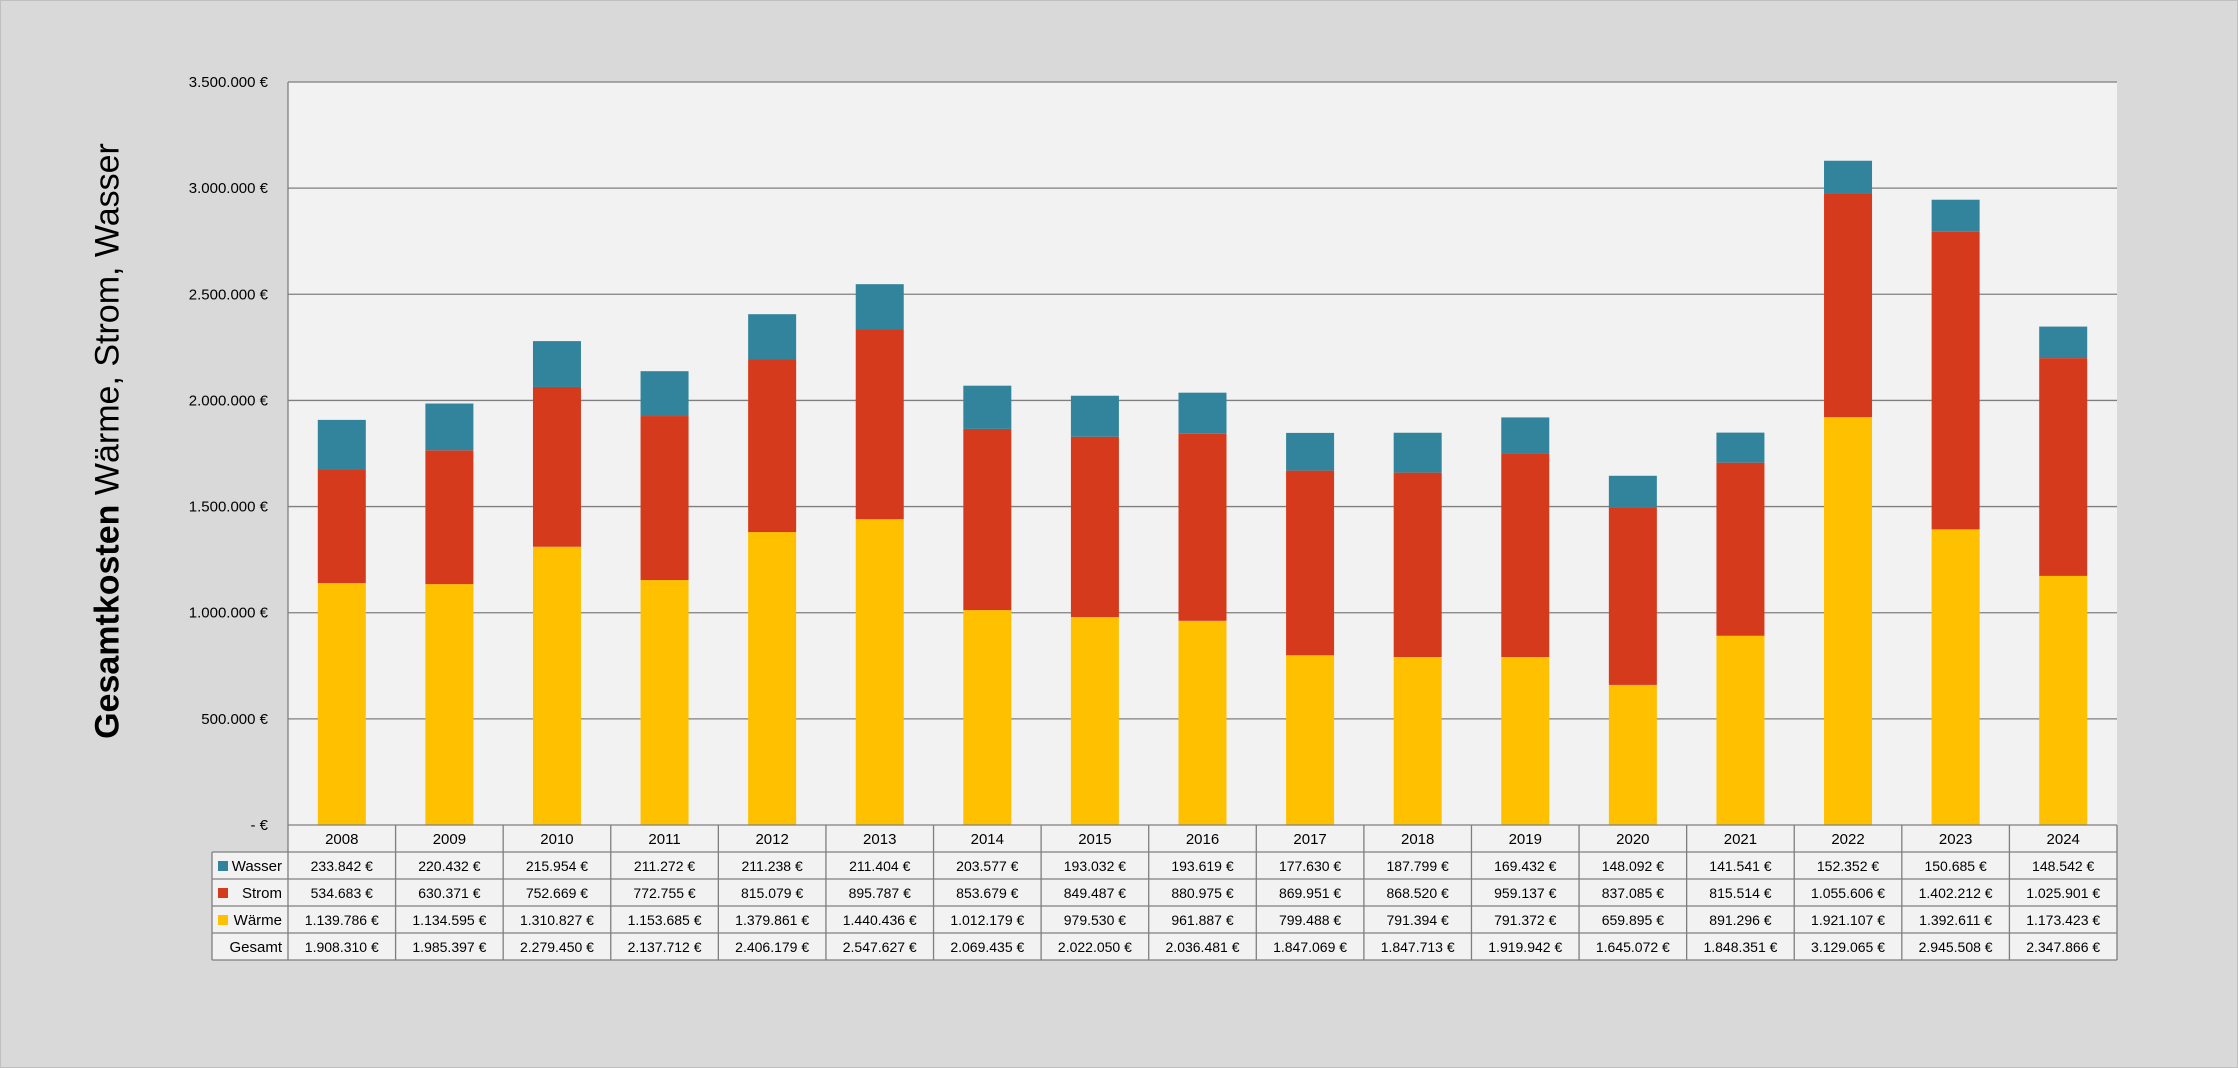 Image resolution: width=2238 pixels, height=1068 pixels. What do you see at coordinates (1633, 920) in the screenshot?
I see `data-label: 659.895 €` at bounding box center [1633, 920].